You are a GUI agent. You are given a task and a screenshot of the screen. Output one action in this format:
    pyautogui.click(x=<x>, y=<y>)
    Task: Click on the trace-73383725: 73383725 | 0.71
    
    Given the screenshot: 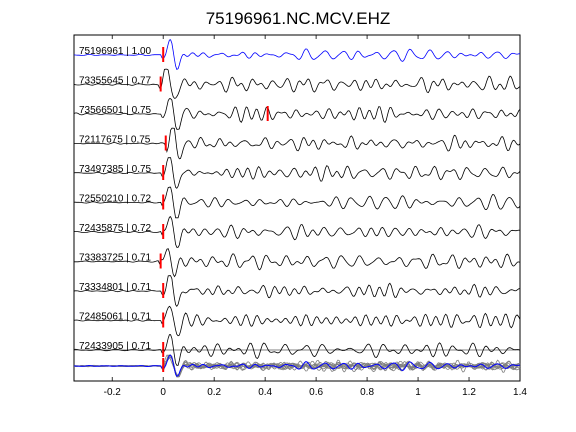 What is the action you would take?
    pyautogui.click(x=297, y=263)
    